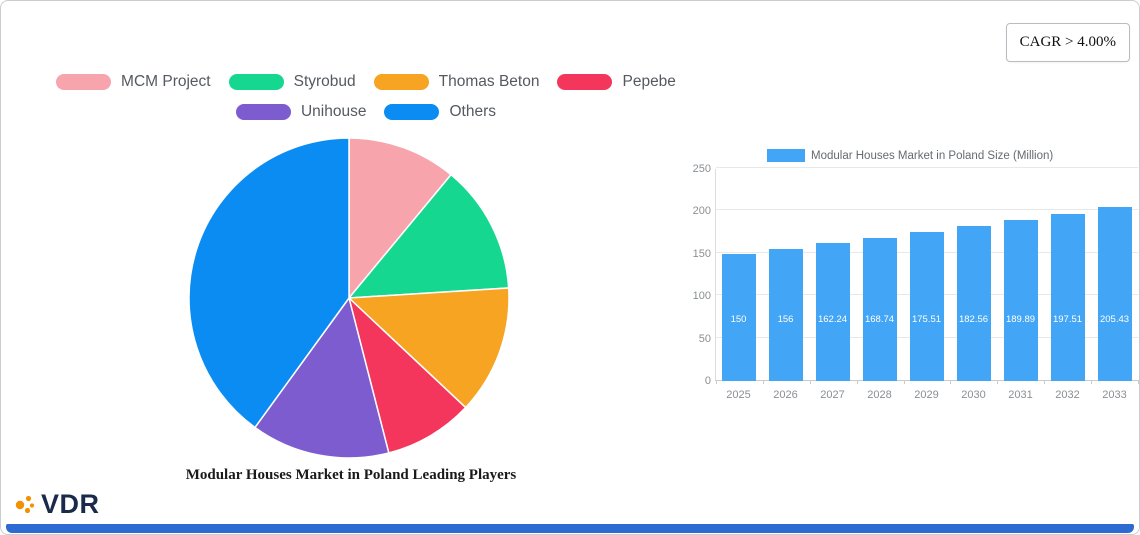  I want to click on pie-slice-styrobud, so click(428, 236).